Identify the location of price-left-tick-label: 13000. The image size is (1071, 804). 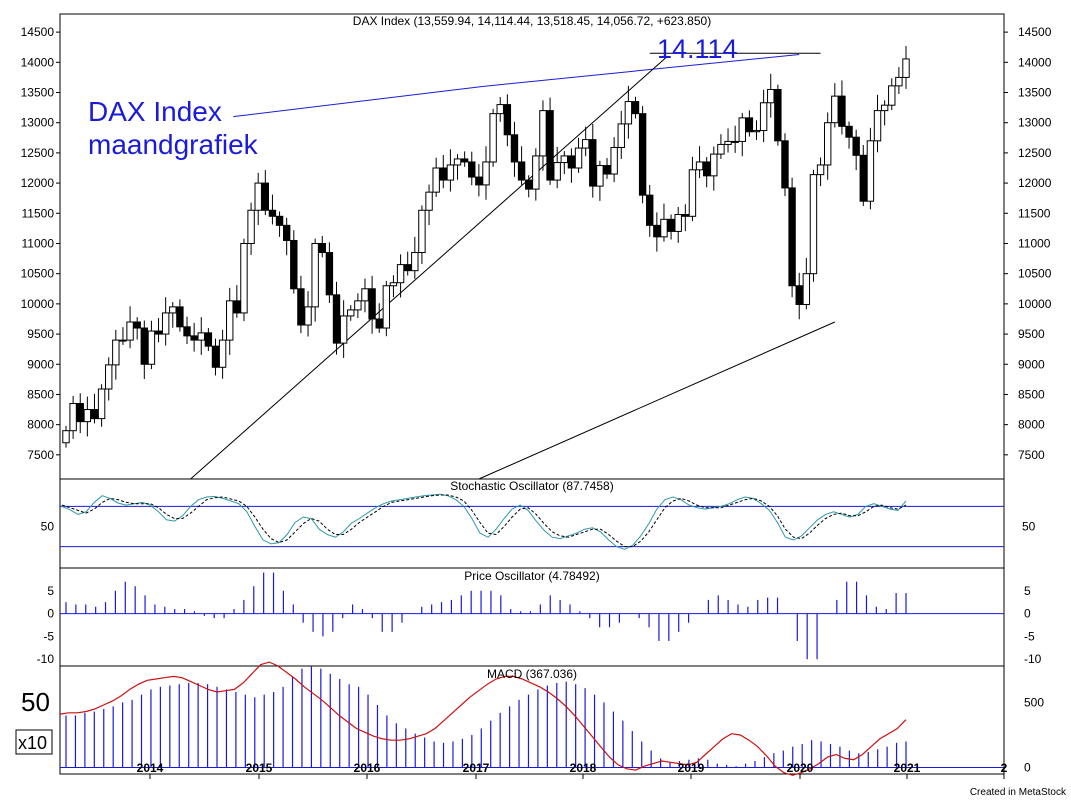
(38, 123).